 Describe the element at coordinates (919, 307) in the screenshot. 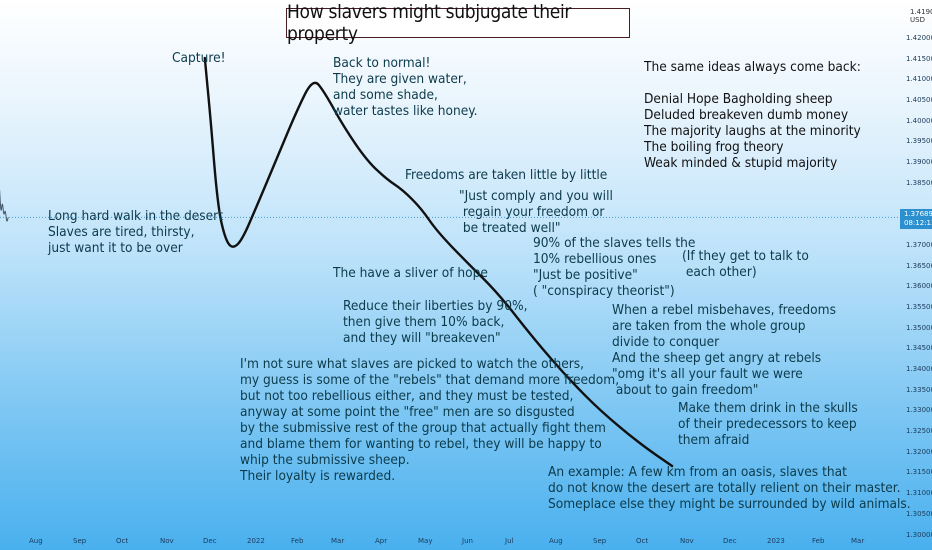

I see `y-tick-label: 1.35500` at that location.